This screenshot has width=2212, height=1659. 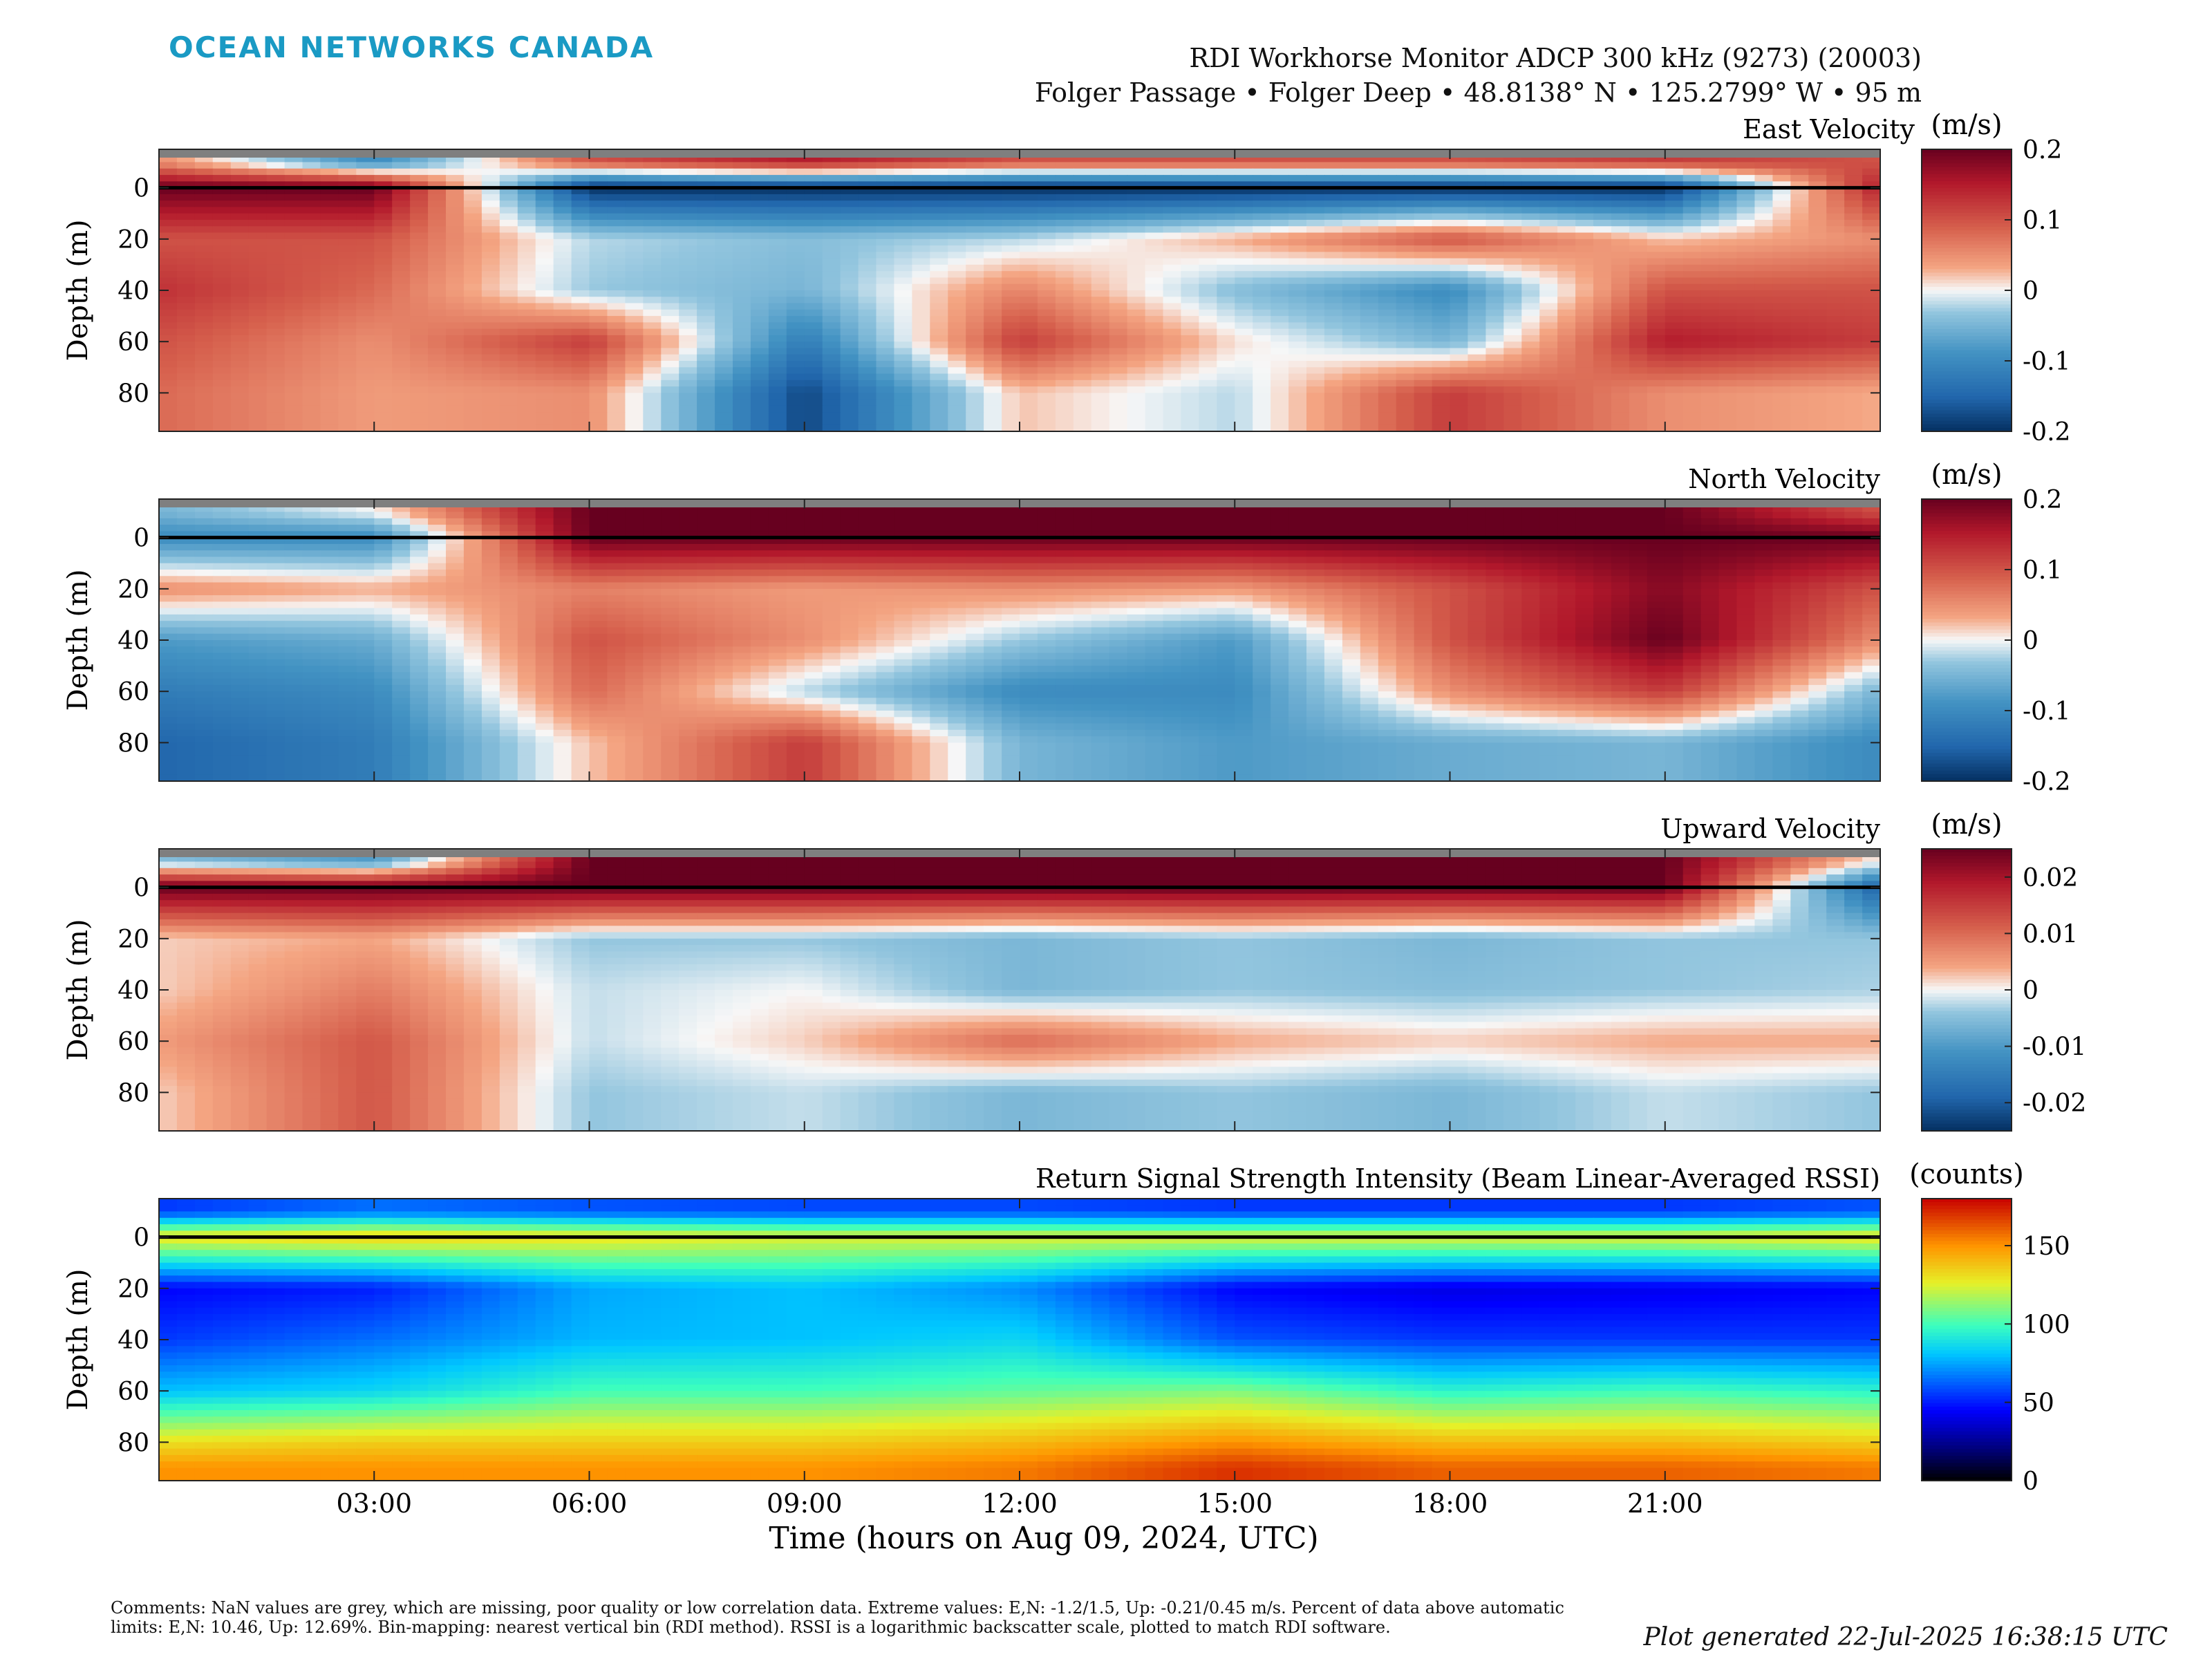 I want to click on colorbar-cell, so click(x=1967, y=345).